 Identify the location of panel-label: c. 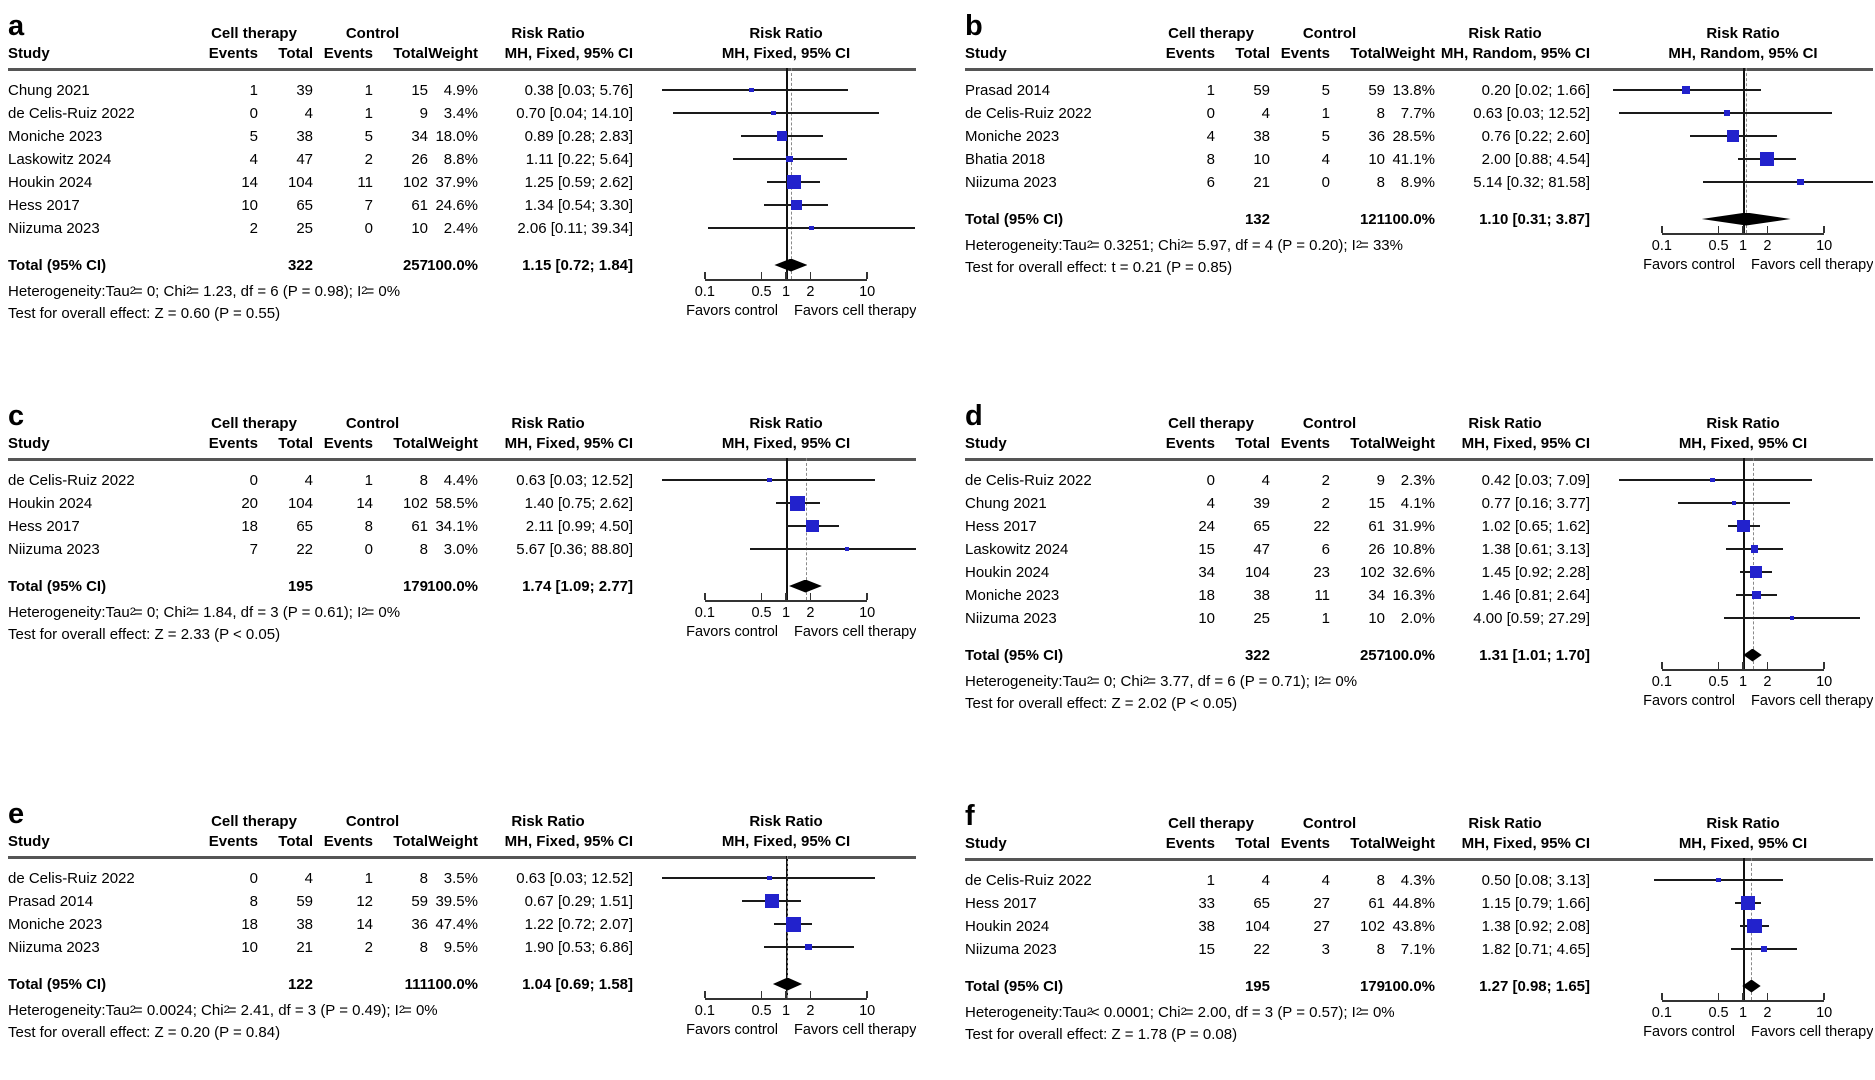
(16, 416).